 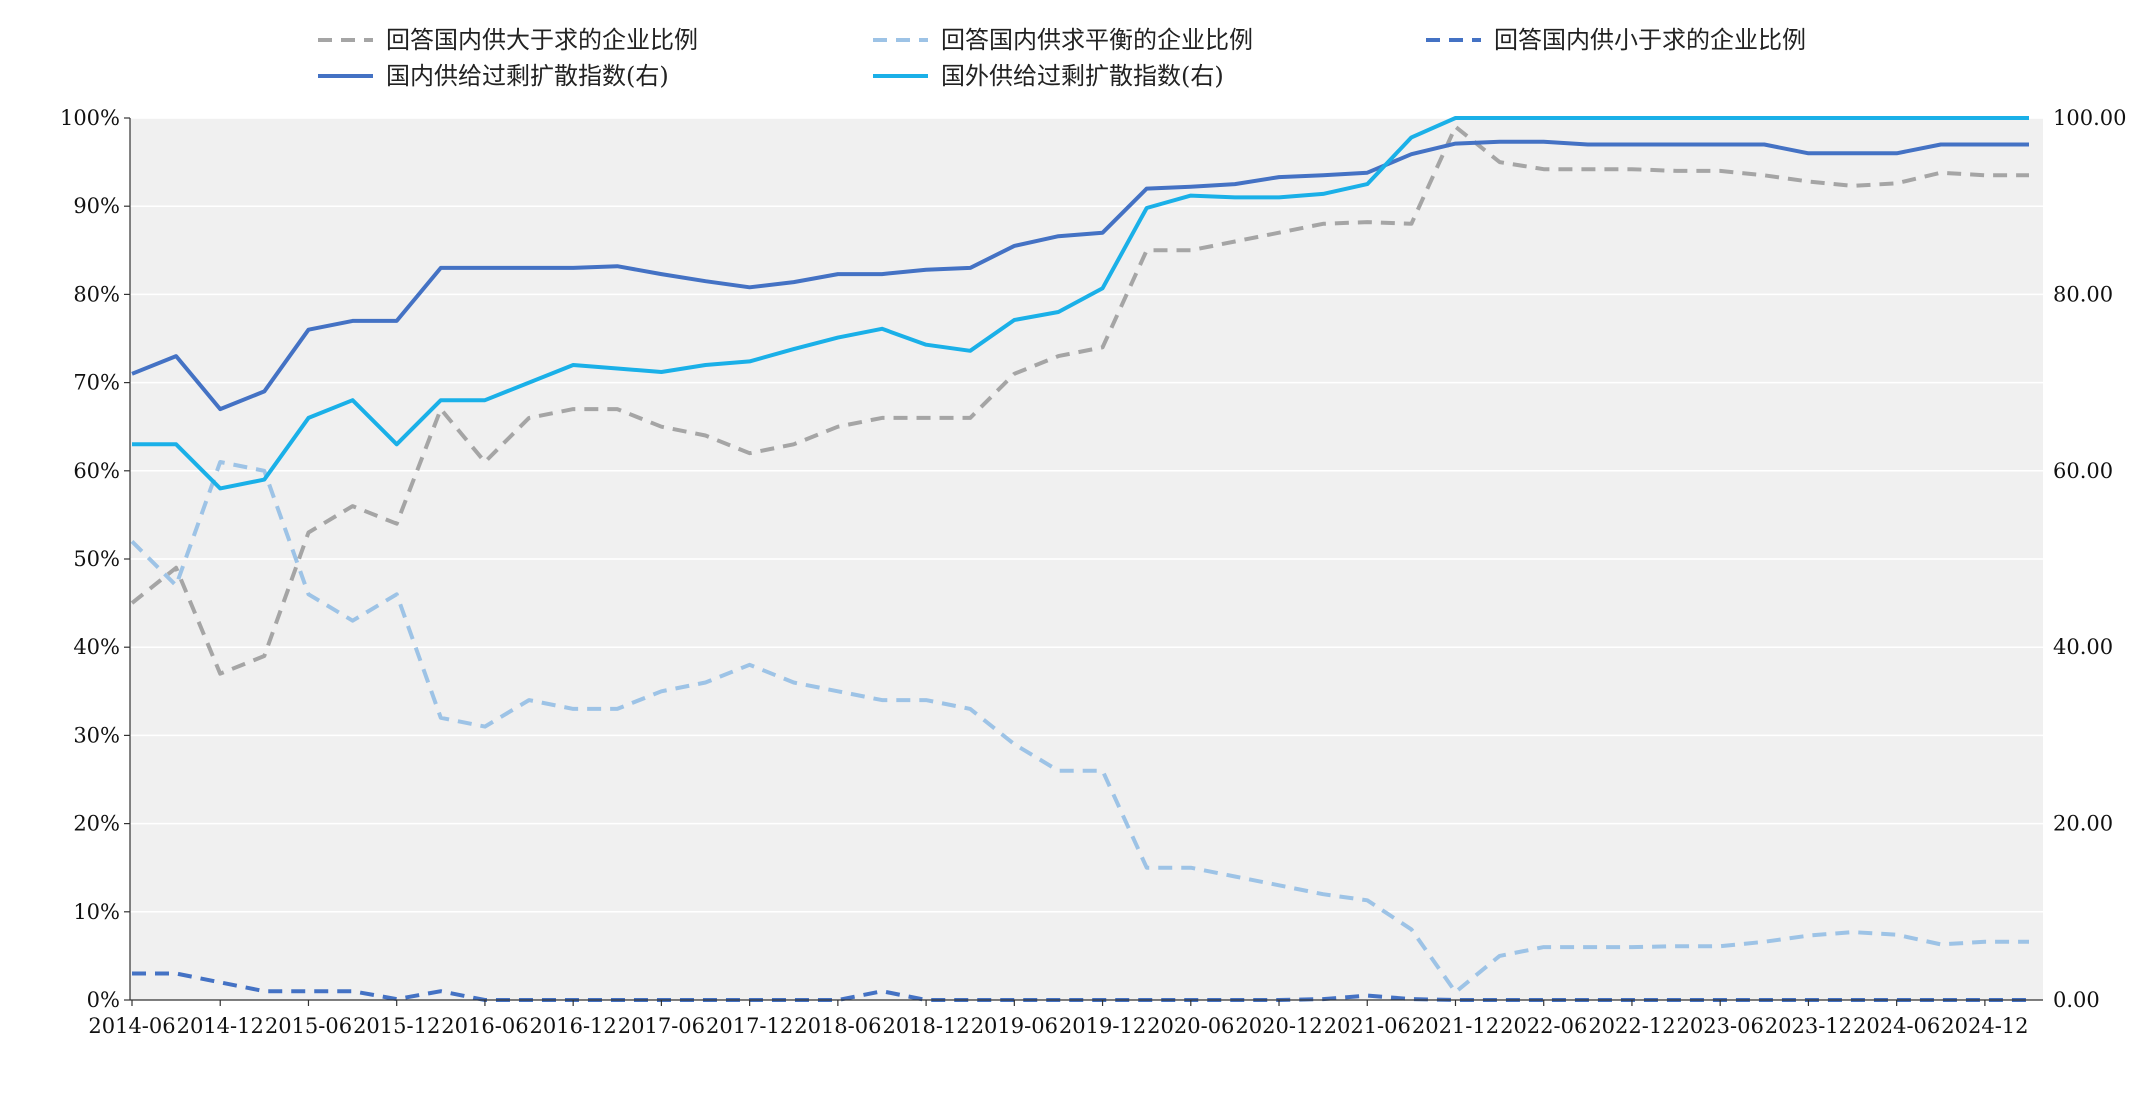 I want to click on right-tick-label: 60.00, so click(x=2083, y=471).